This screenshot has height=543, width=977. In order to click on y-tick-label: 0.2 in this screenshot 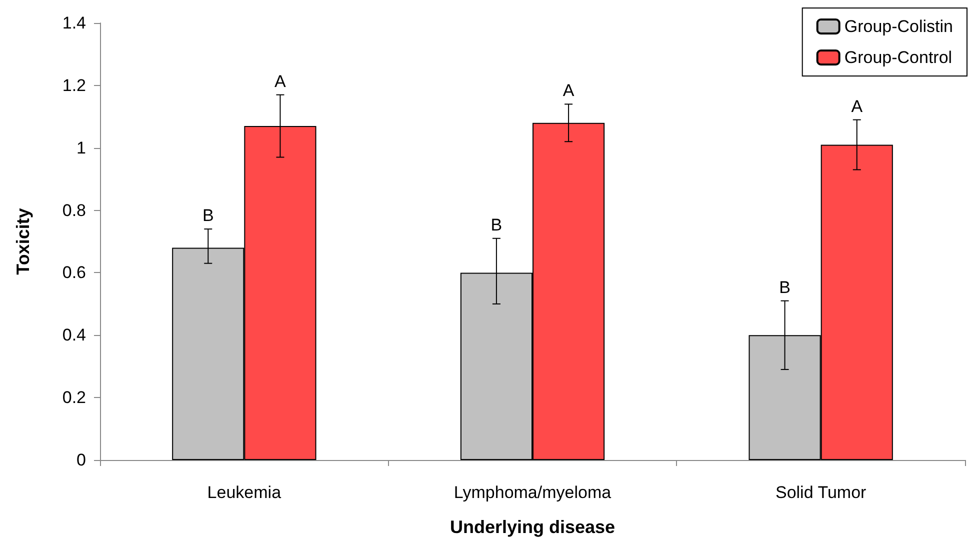, I will do `click(74, 398)`.